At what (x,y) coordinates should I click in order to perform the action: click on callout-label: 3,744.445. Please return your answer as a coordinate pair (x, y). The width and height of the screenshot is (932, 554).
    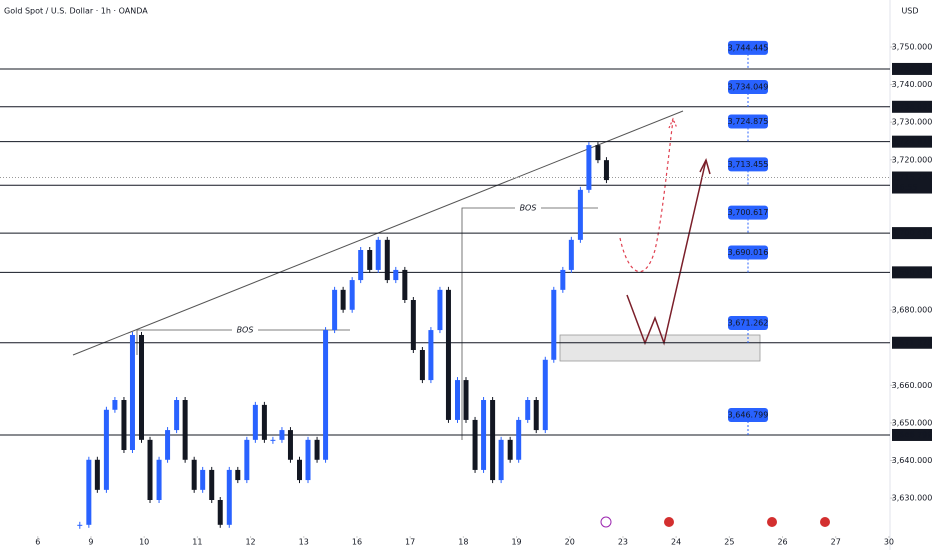
    Looking at the image, I should click on (748, 47).